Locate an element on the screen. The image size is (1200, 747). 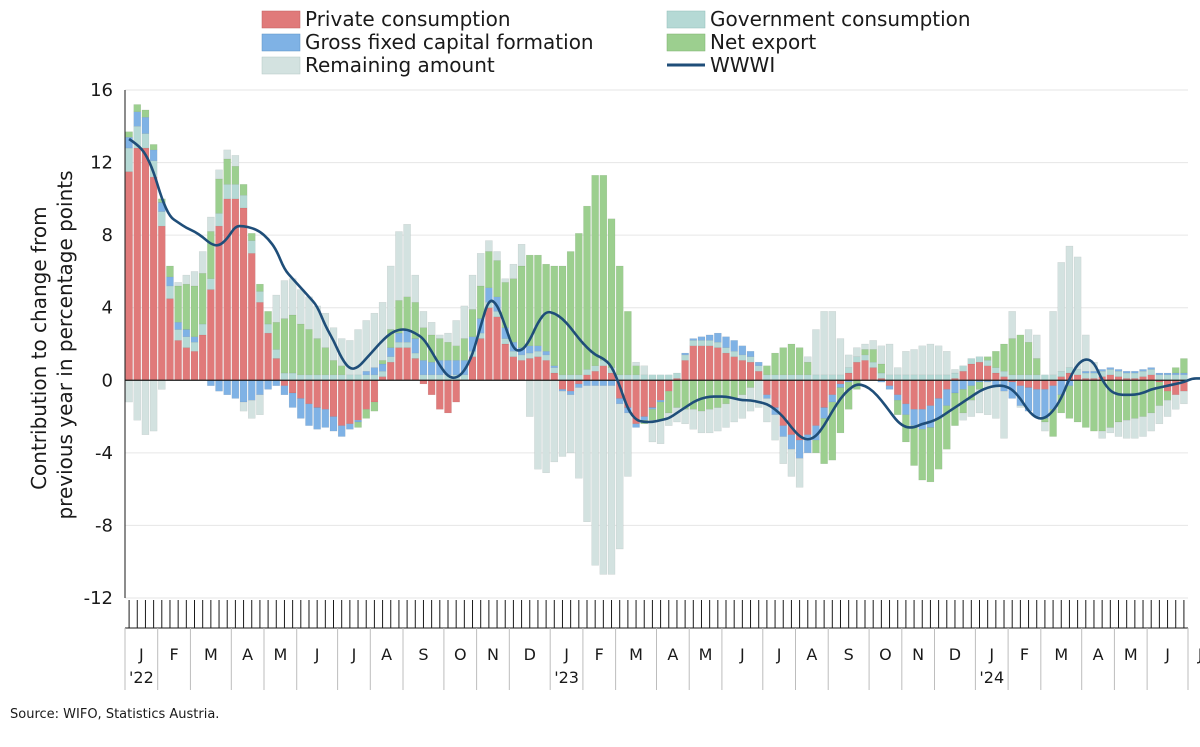
legend-item-private-consumption: Private consumption is located at coordinates (386, 19).